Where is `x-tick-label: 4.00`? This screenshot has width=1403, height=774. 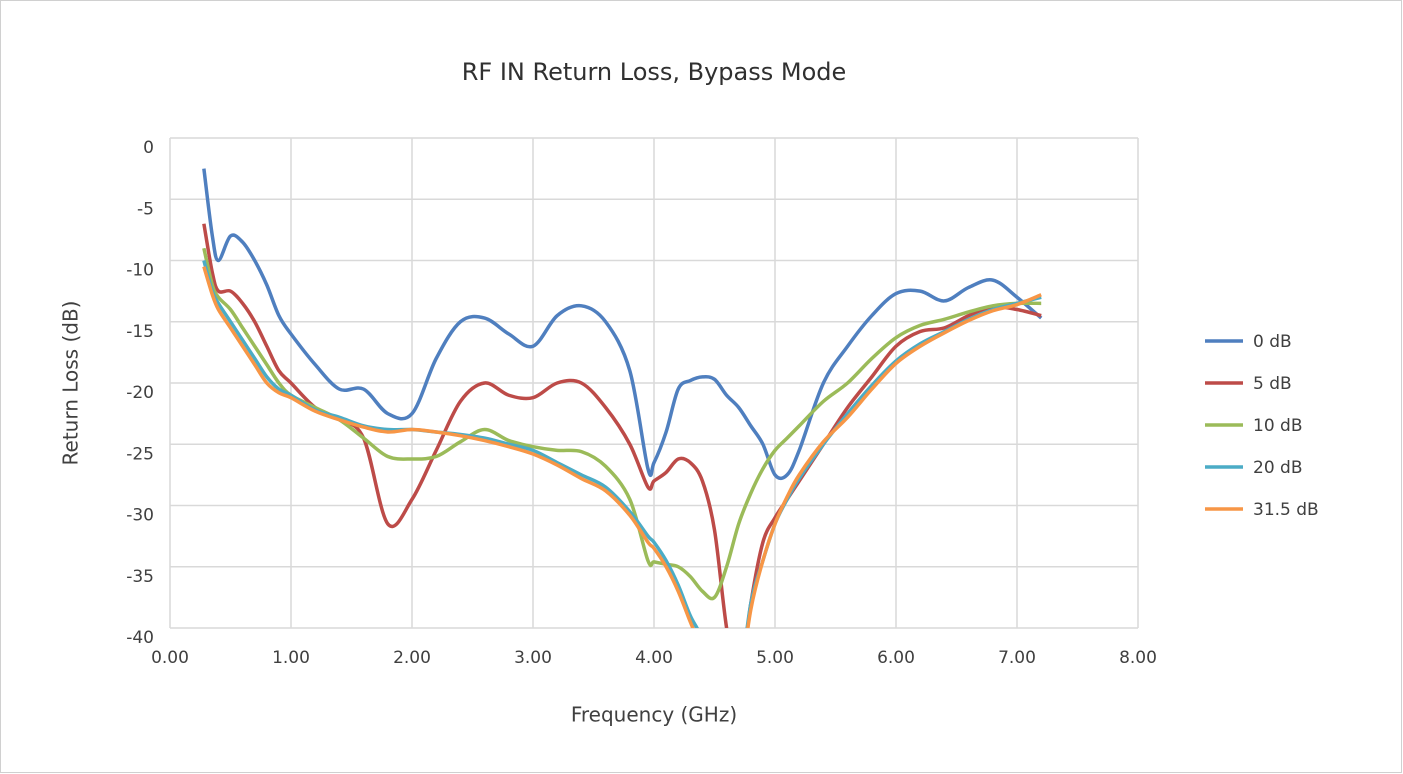 x-tick-label: 4.00 is located at coordinates (654, 658).